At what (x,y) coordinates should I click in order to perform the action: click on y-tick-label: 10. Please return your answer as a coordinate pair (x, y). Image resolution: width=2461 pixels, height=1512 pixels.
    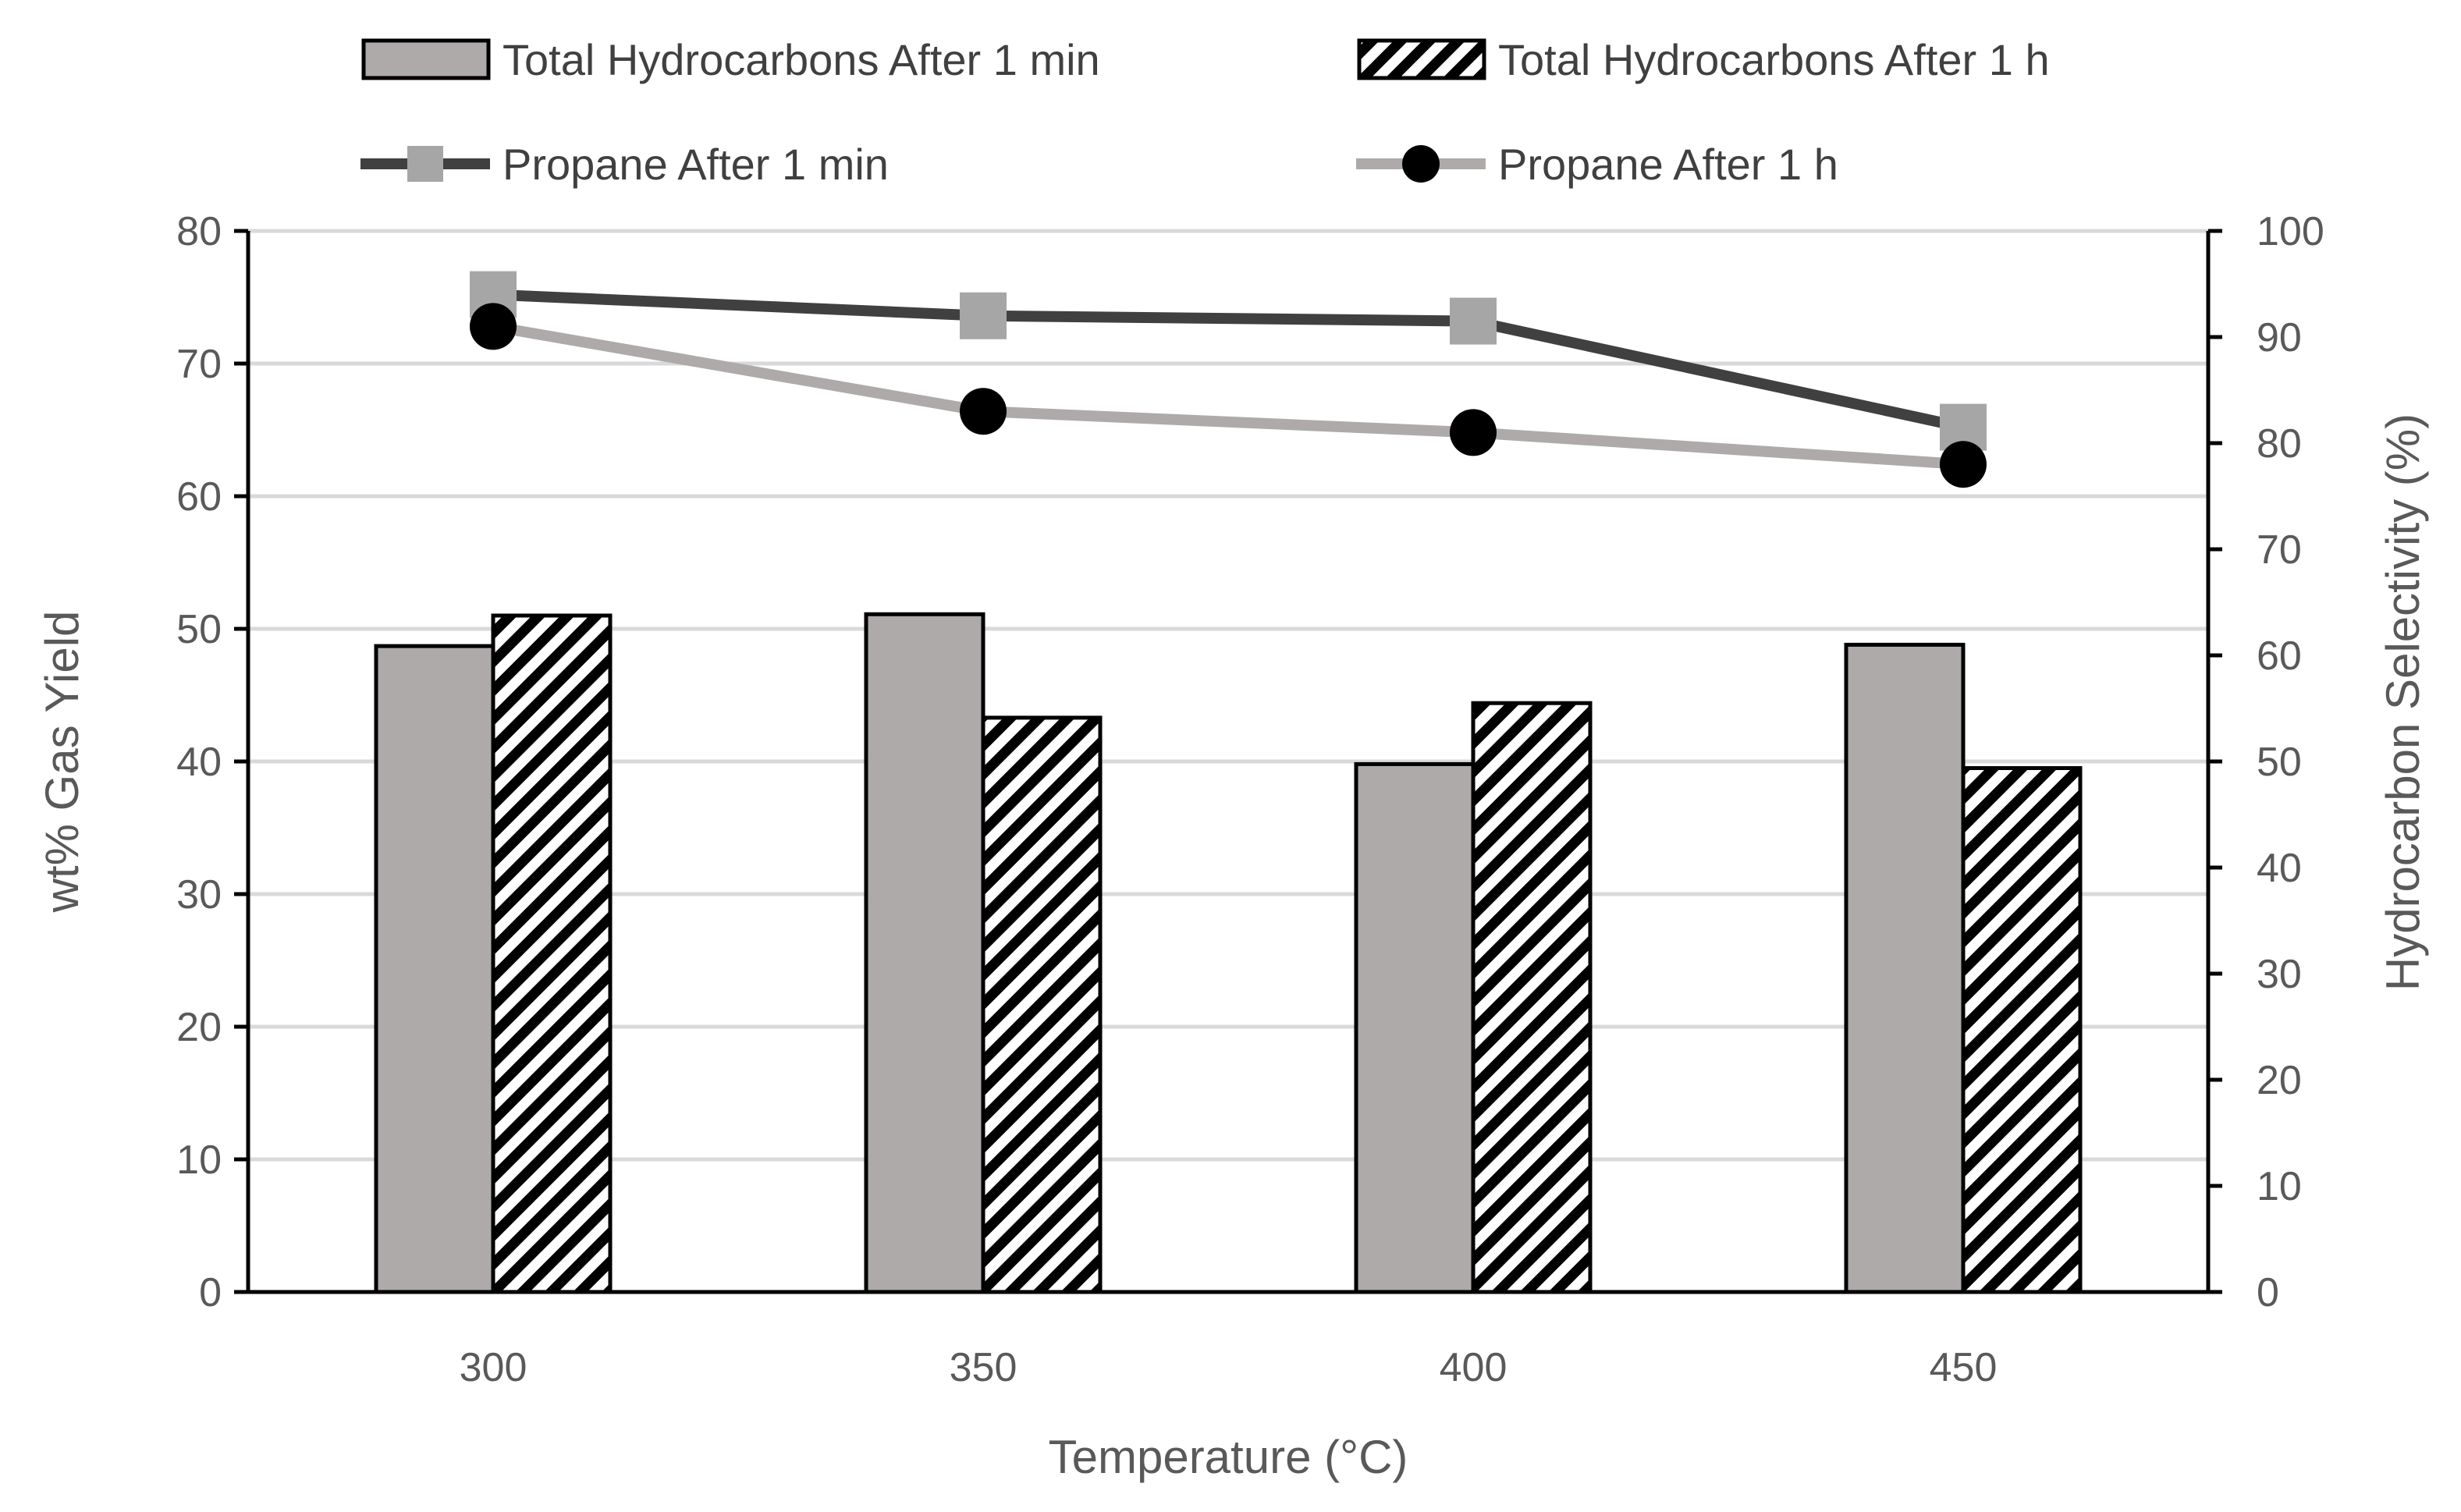
    Looking at the image, I should click on (199, 1160).